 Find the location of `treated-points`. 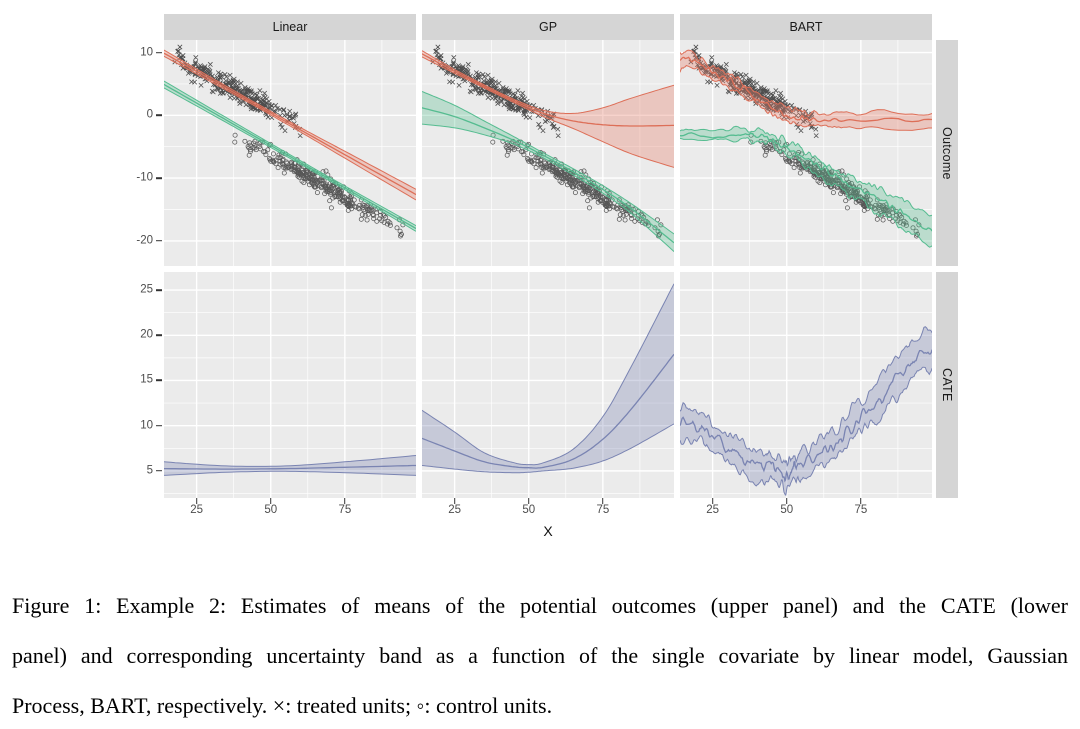

treated-points is located at coordinates (753, 91).